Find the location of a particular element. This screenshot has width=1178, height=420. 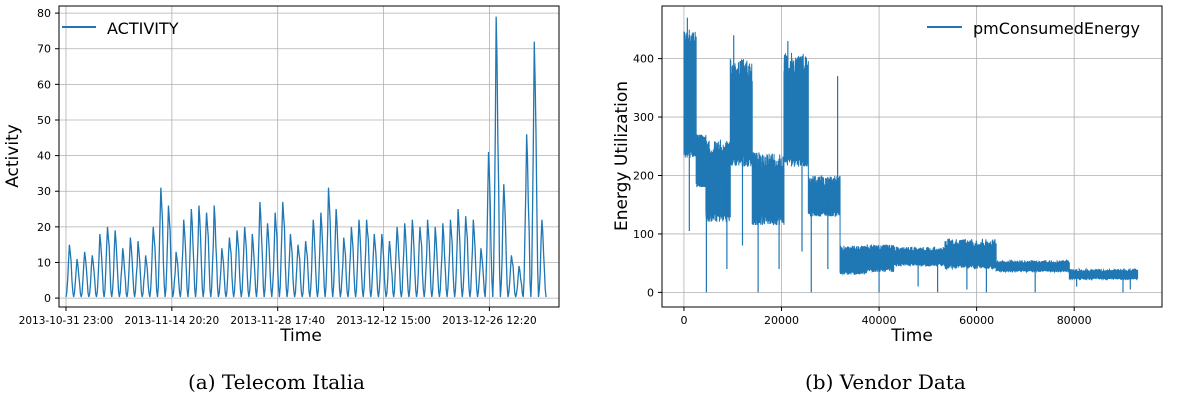

y-tick-label: 50 is located at coordinates (44, 120).